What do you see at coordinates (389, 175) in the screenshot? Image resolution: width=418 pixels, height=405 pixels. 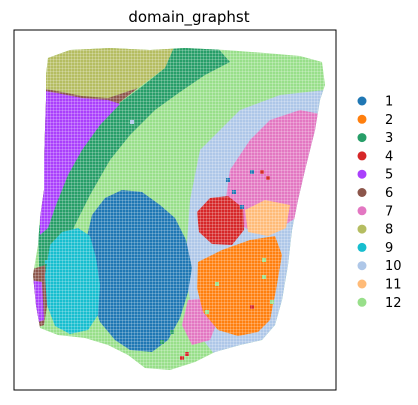 I see `legend-label-5: 5` at bounding box center [389, 175].